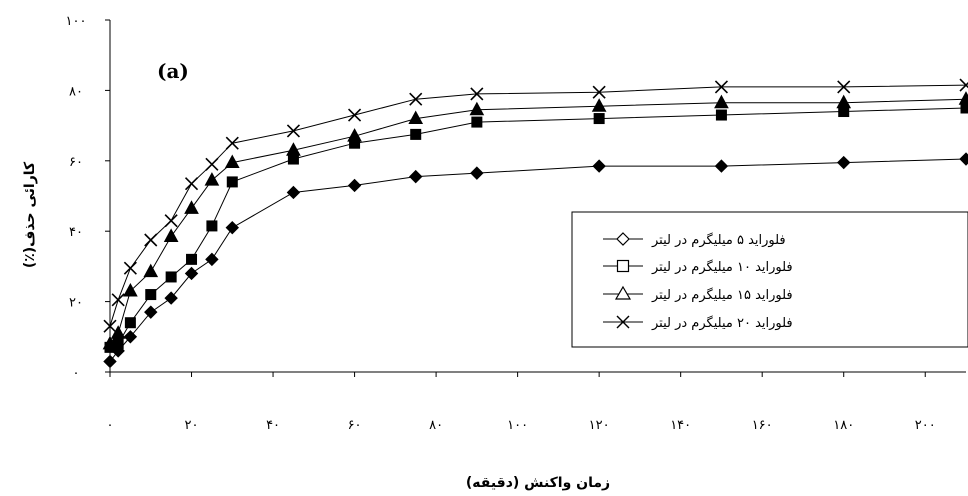 This screenshot has width=968, height=496. Describe the element at coordinates (76, 303) in the screenshot. I see `y-tick-label: ۲۰` at that location.